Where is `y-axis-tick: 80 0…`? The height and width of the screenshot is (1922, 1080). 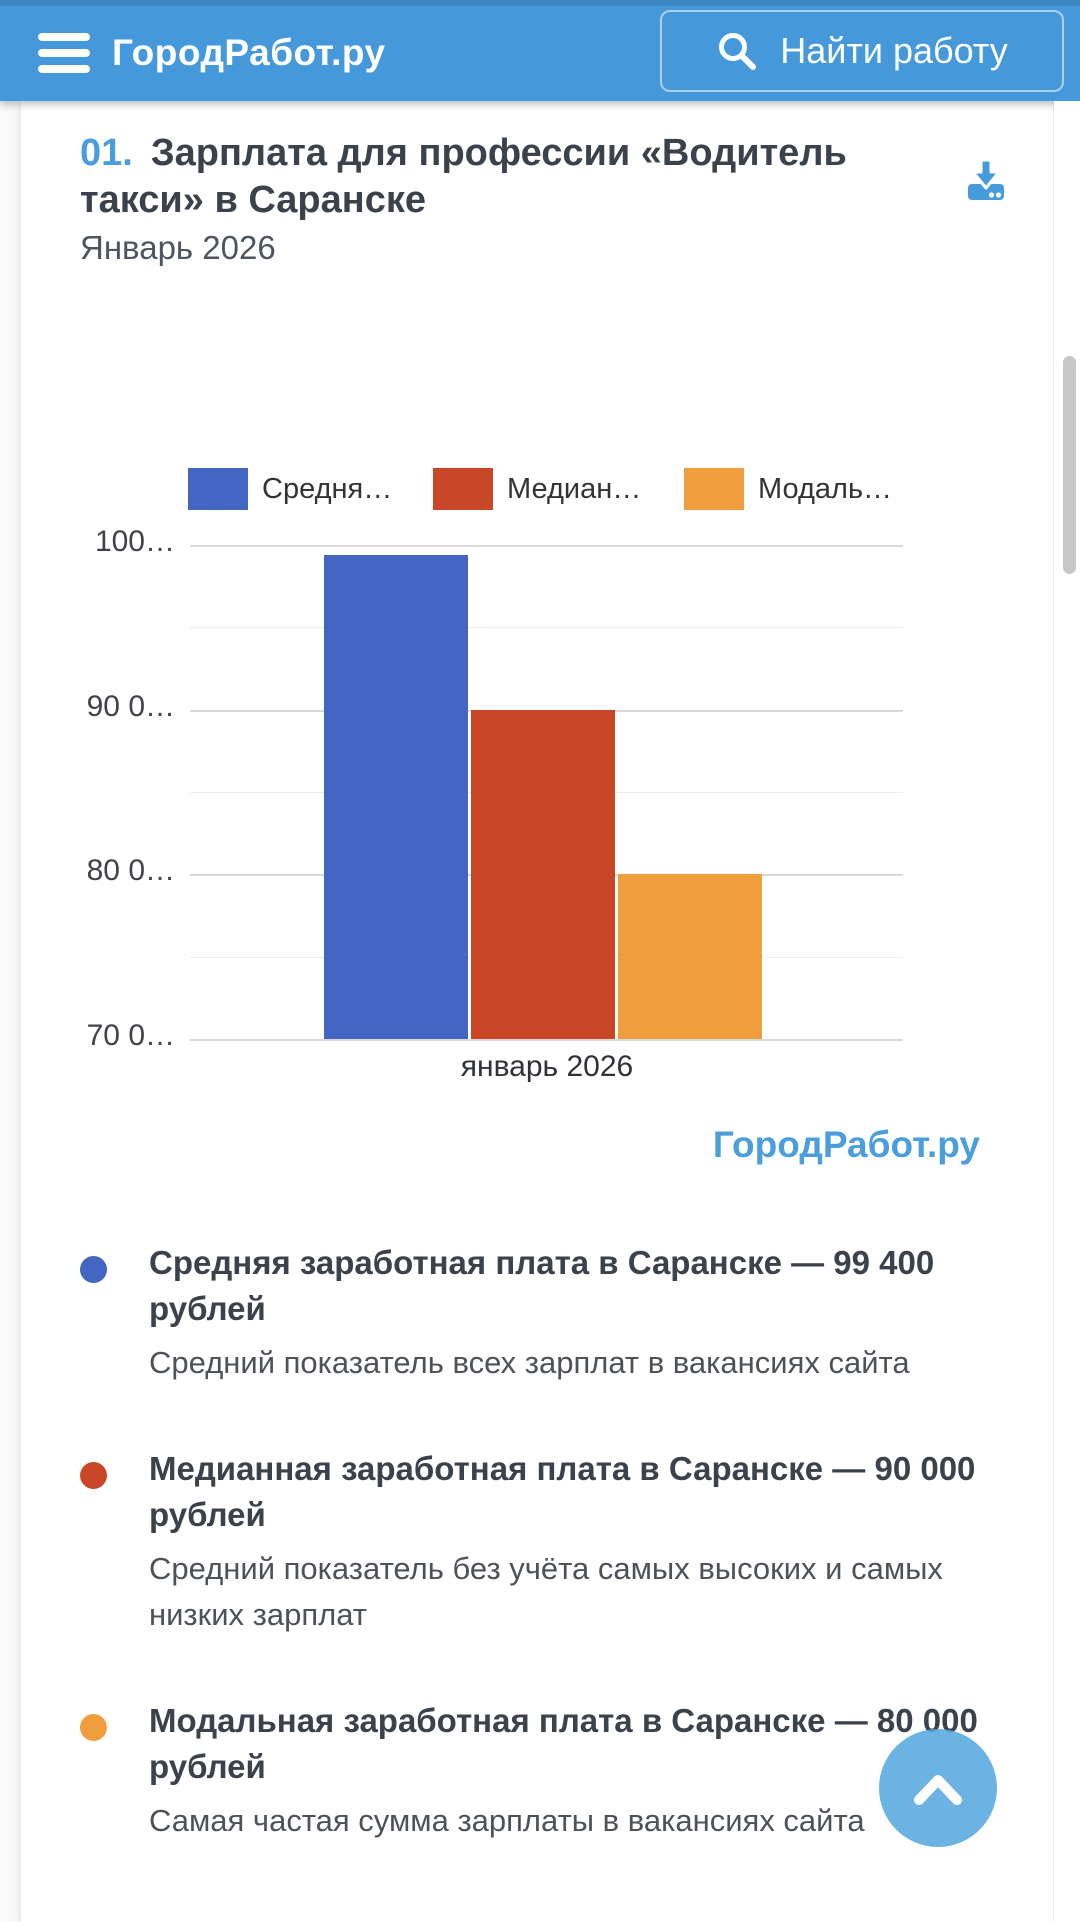 y-axis-tick: 80 0… is located at coordinates (130, 871).